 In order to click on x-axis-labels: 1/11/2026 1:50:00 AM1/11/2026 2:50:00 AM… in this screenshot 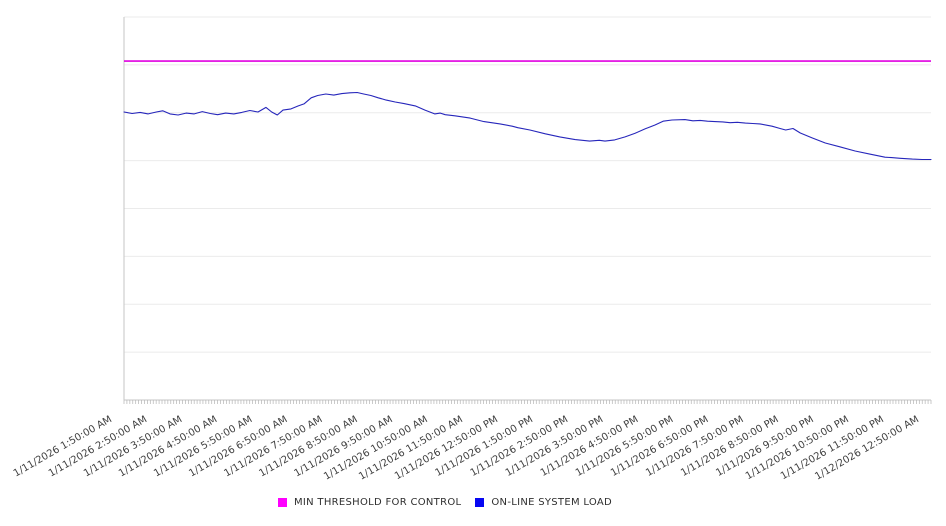, I will do `click(466, 448)`.